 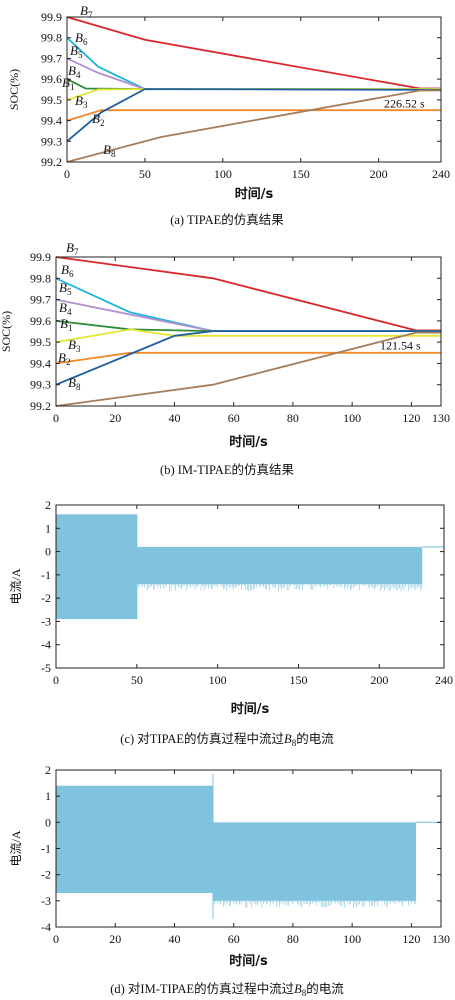 I want to click on series-line-B5, so click(x=253, y=73).